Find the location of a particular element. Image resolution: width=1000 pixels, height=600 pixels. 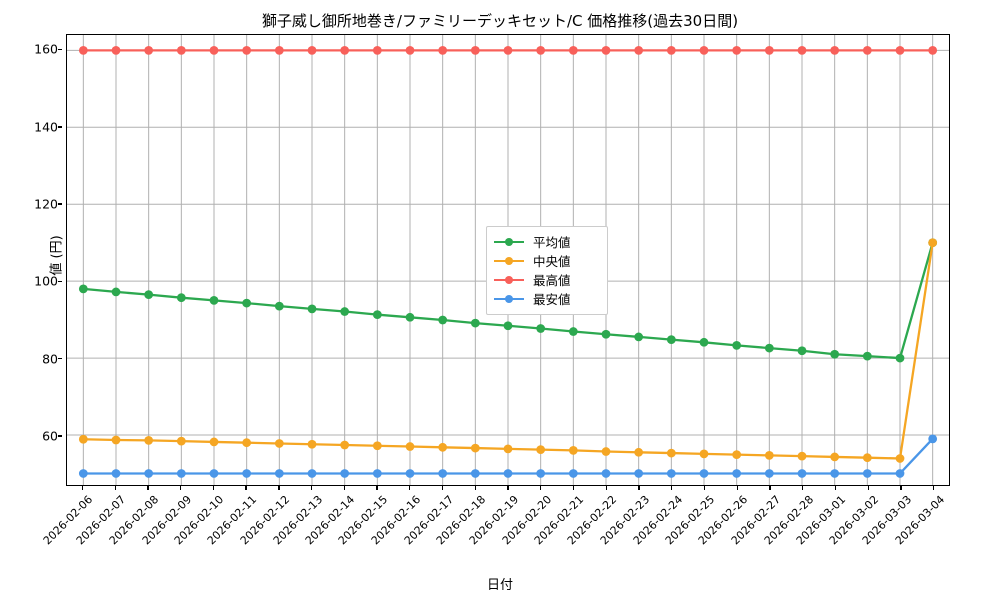

legend-item-1: 中央値 is located at coordinates (547, 260).